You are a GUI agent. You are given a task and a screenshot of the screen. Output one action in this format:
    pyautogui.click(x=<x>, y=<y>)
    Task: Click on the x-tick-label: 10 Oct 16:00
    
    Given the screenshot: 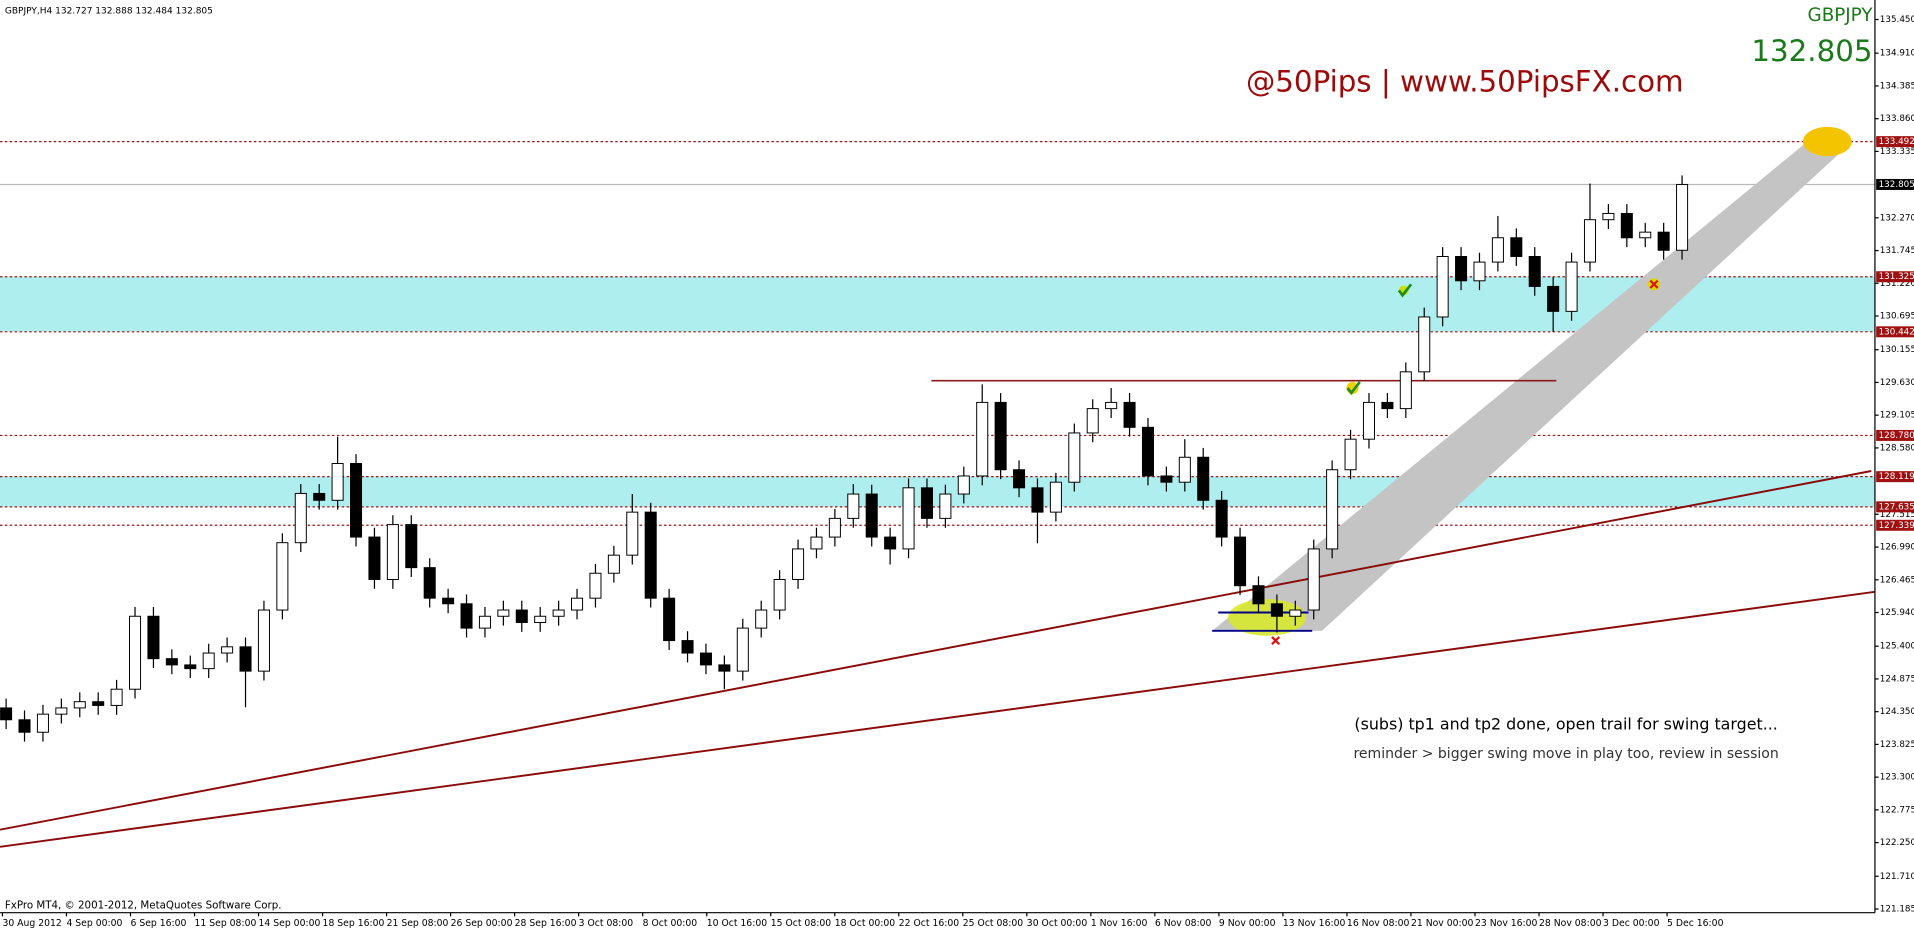 What is the action you would take?
    pyautogui.click(x=737, y=923)
    